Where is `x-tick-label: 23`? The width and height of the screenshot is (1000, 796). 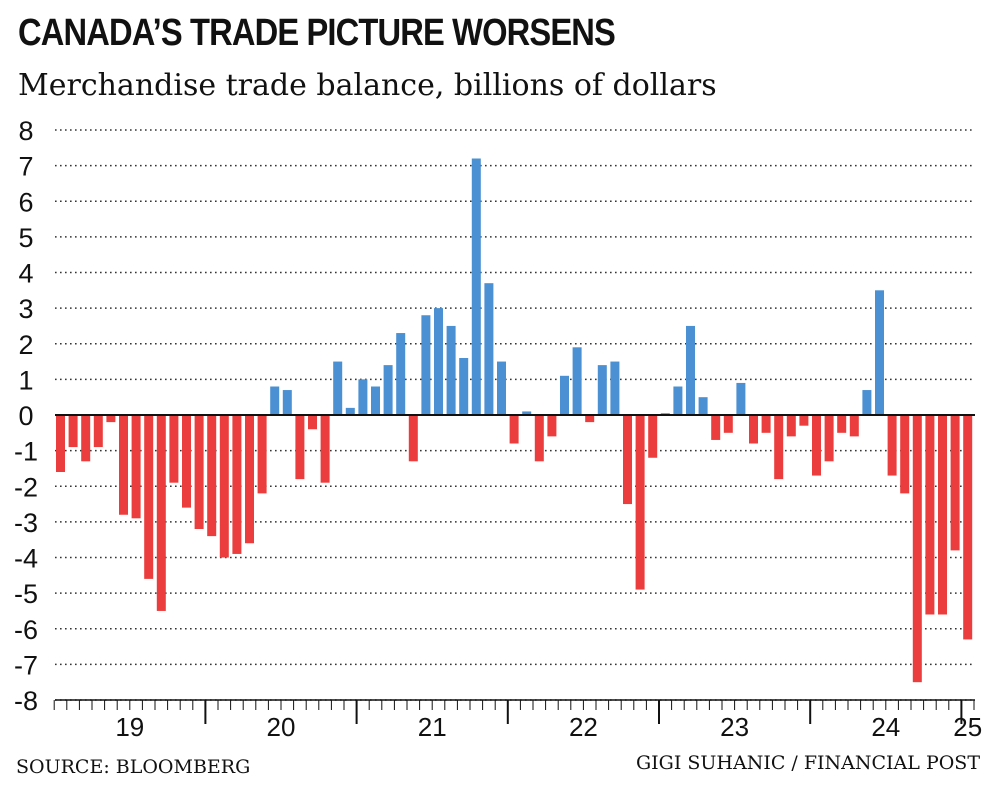
x-tick-label: 23 is located at coordinates (734, 727).